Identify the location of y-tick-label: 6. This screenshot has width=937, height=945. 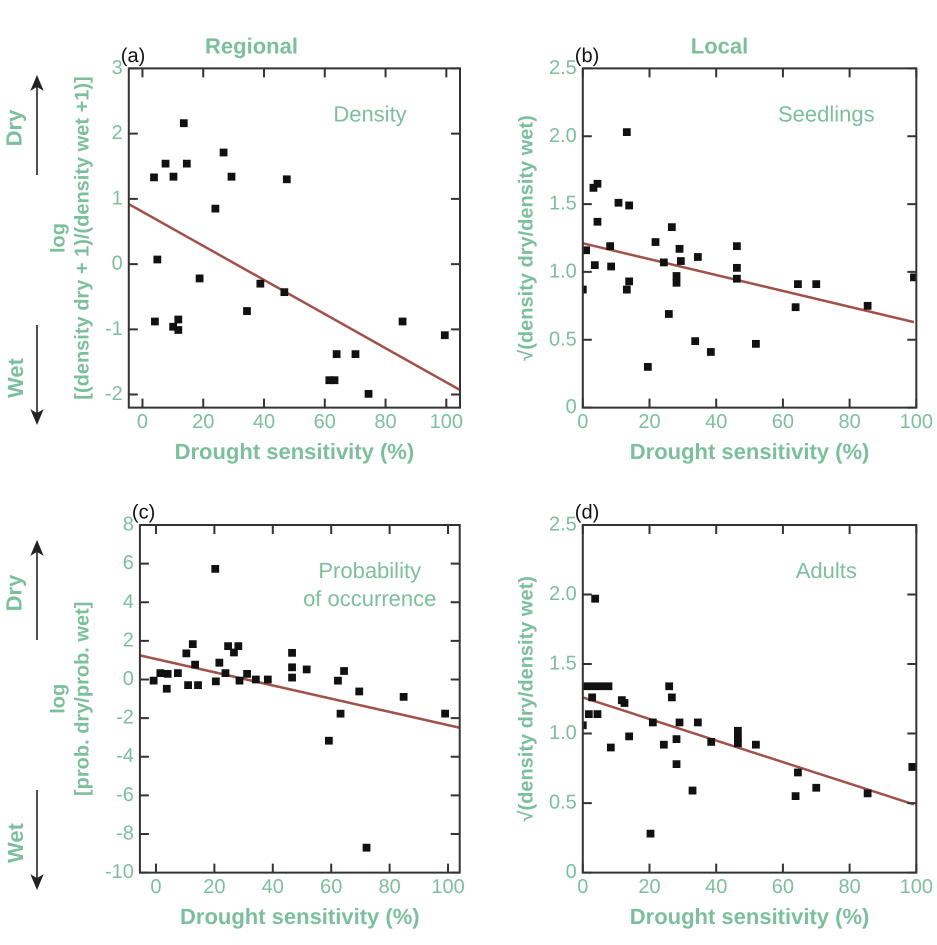
(128, 563).